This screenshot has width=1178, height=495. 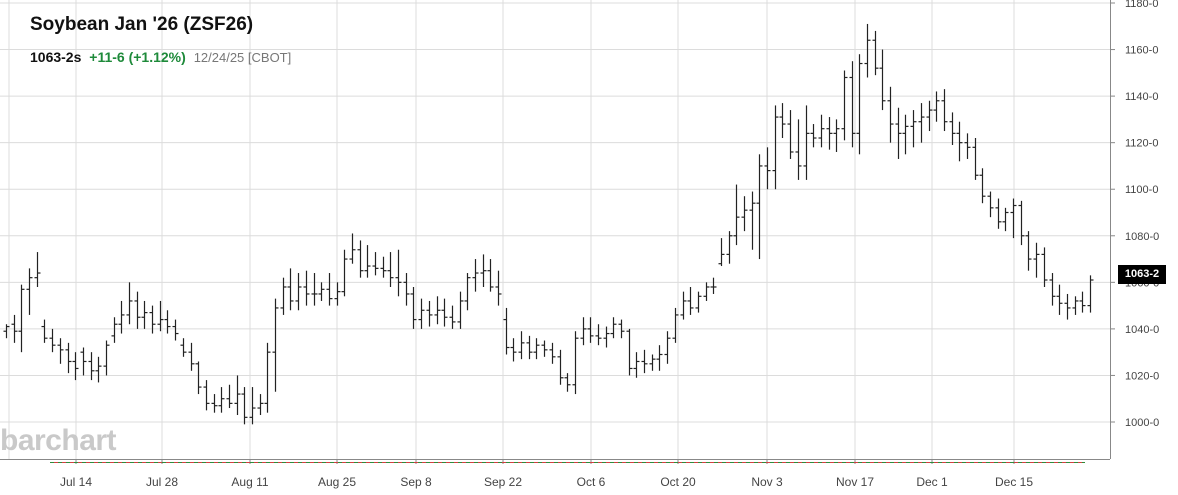 What do you see at coordinates (1142, 274) in the screenshot?
I see `last-price-label: 1063-2` at bounding box center [1142, 274].